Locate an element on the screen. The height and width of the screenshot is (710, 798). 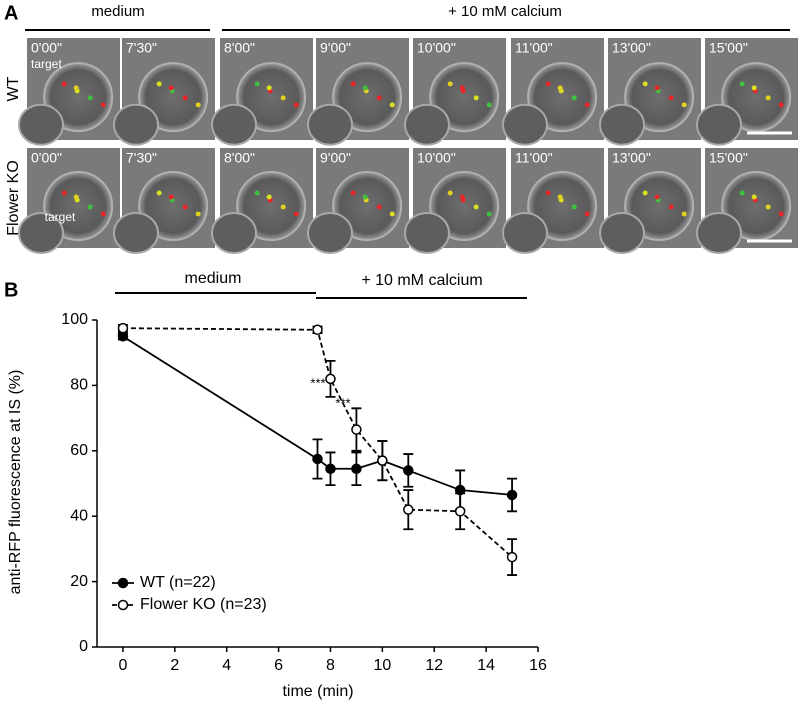
y-tick-label: 100 is located at coordinates (74, 319).